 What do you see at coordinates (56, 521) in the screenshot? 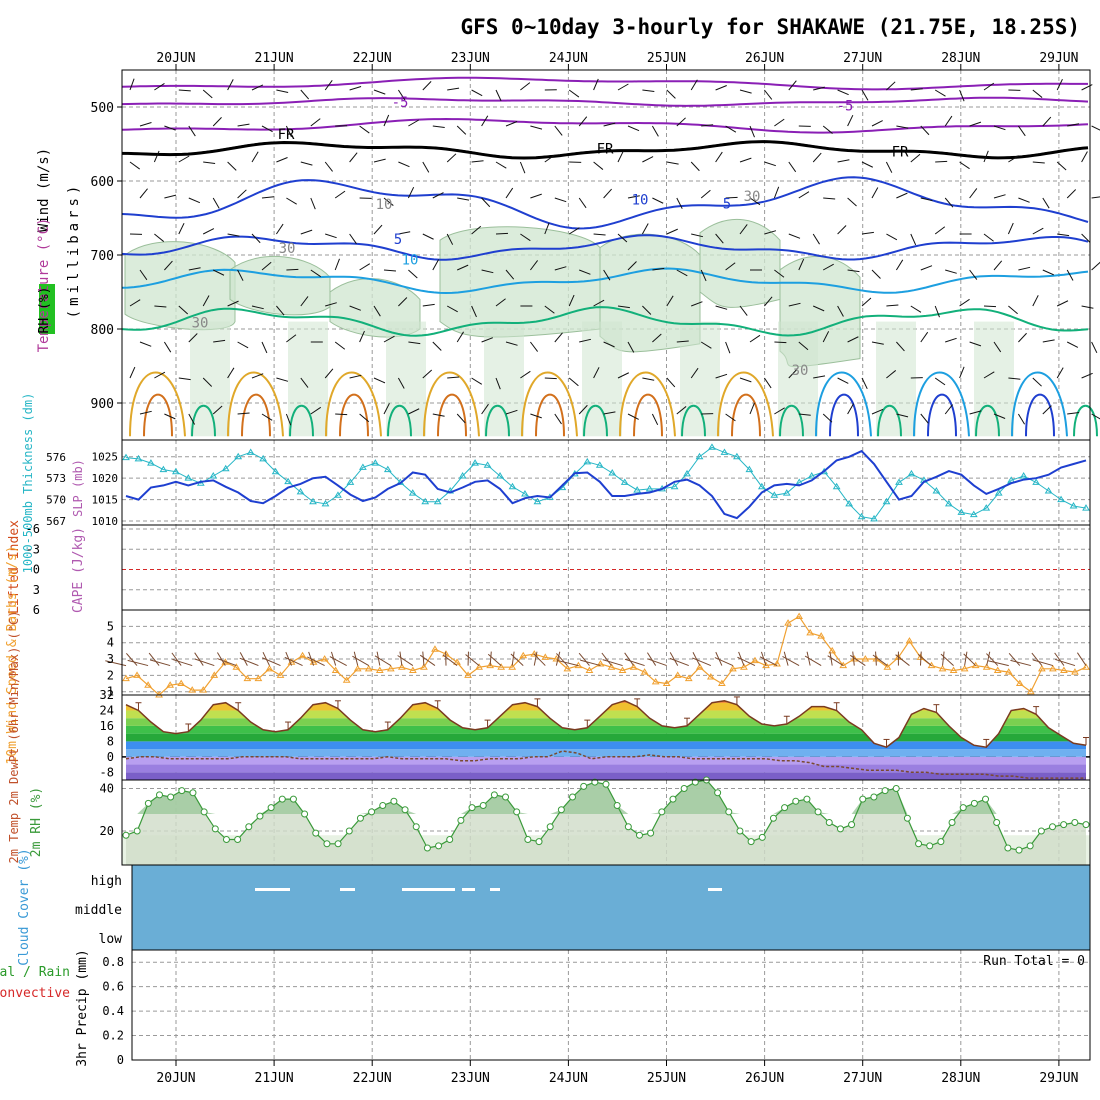
I see `thickness-tick-label: 567` at bounding box center [56, 521].